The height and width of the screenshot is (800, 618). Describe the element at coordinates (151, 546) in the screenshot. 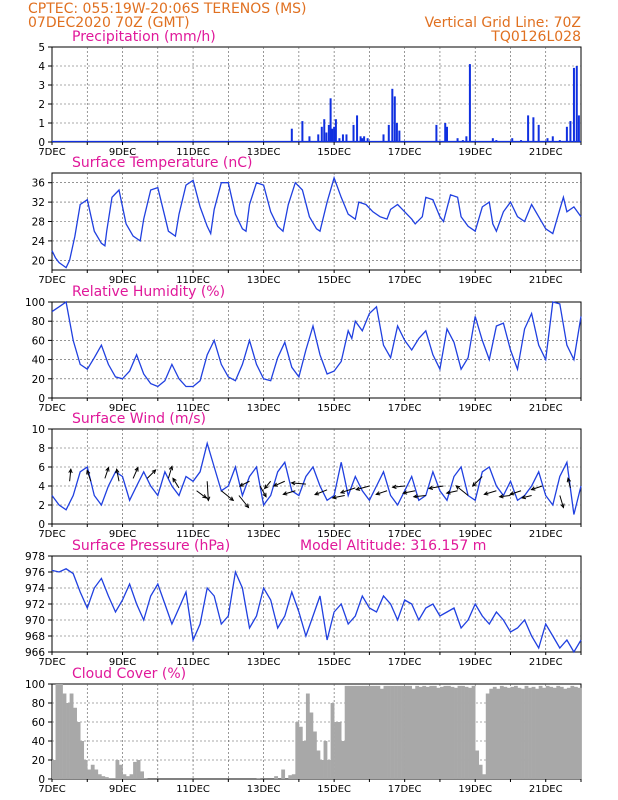

I see `pressure-title: Surface Pressure (hPa)` at that location.